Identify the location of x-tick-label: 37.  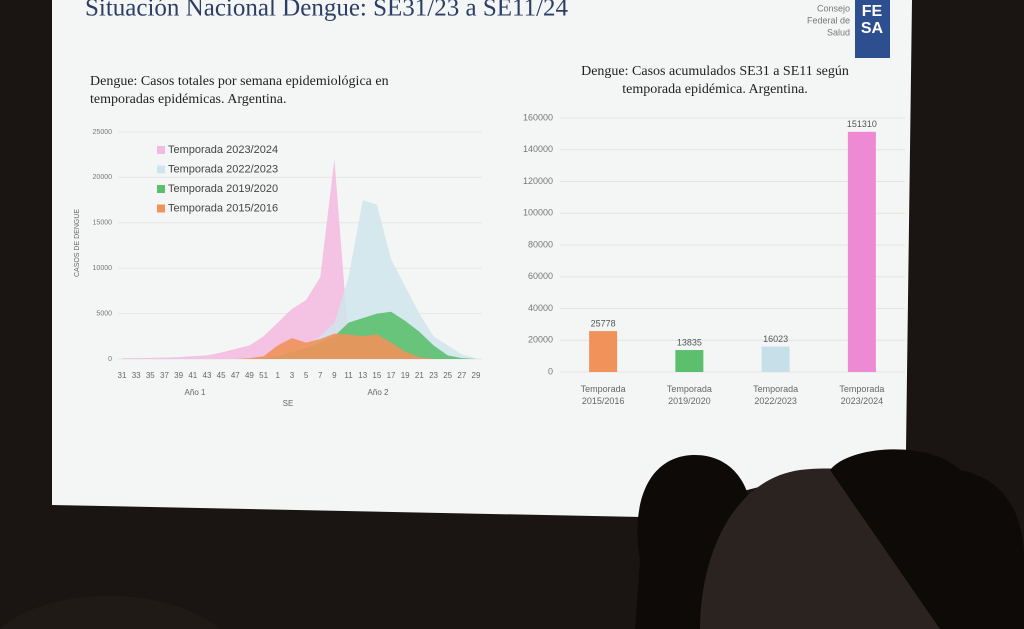
(164, 375).